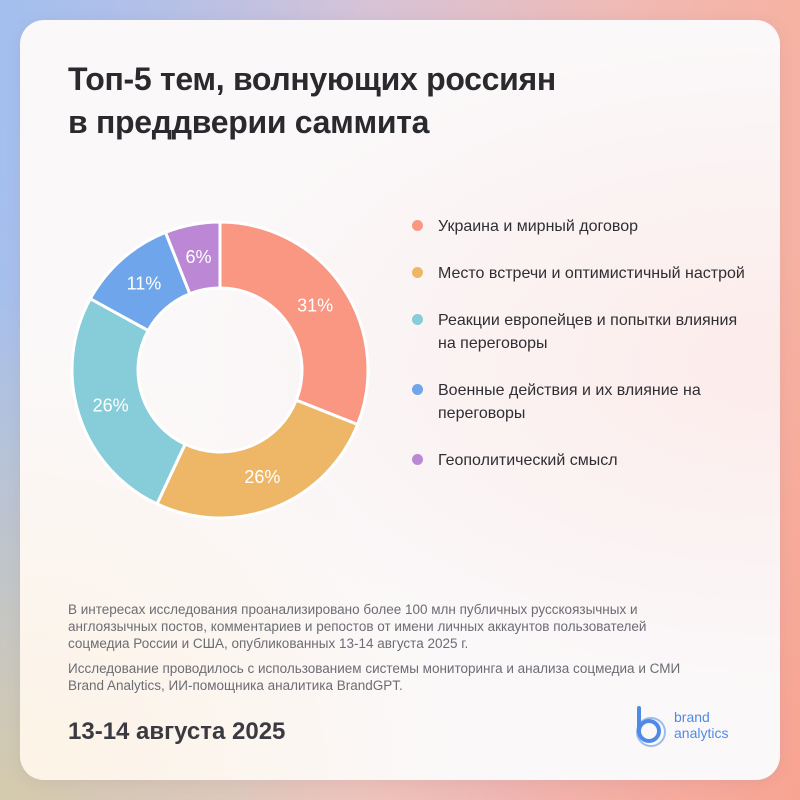 The height and width of the screenshot is (800, 800). What do you see at coordinates (591, 273) in the screenshot?
I see `legend-label: Место встречи и оптимистичный настрой` at bounding box center [591, 273].